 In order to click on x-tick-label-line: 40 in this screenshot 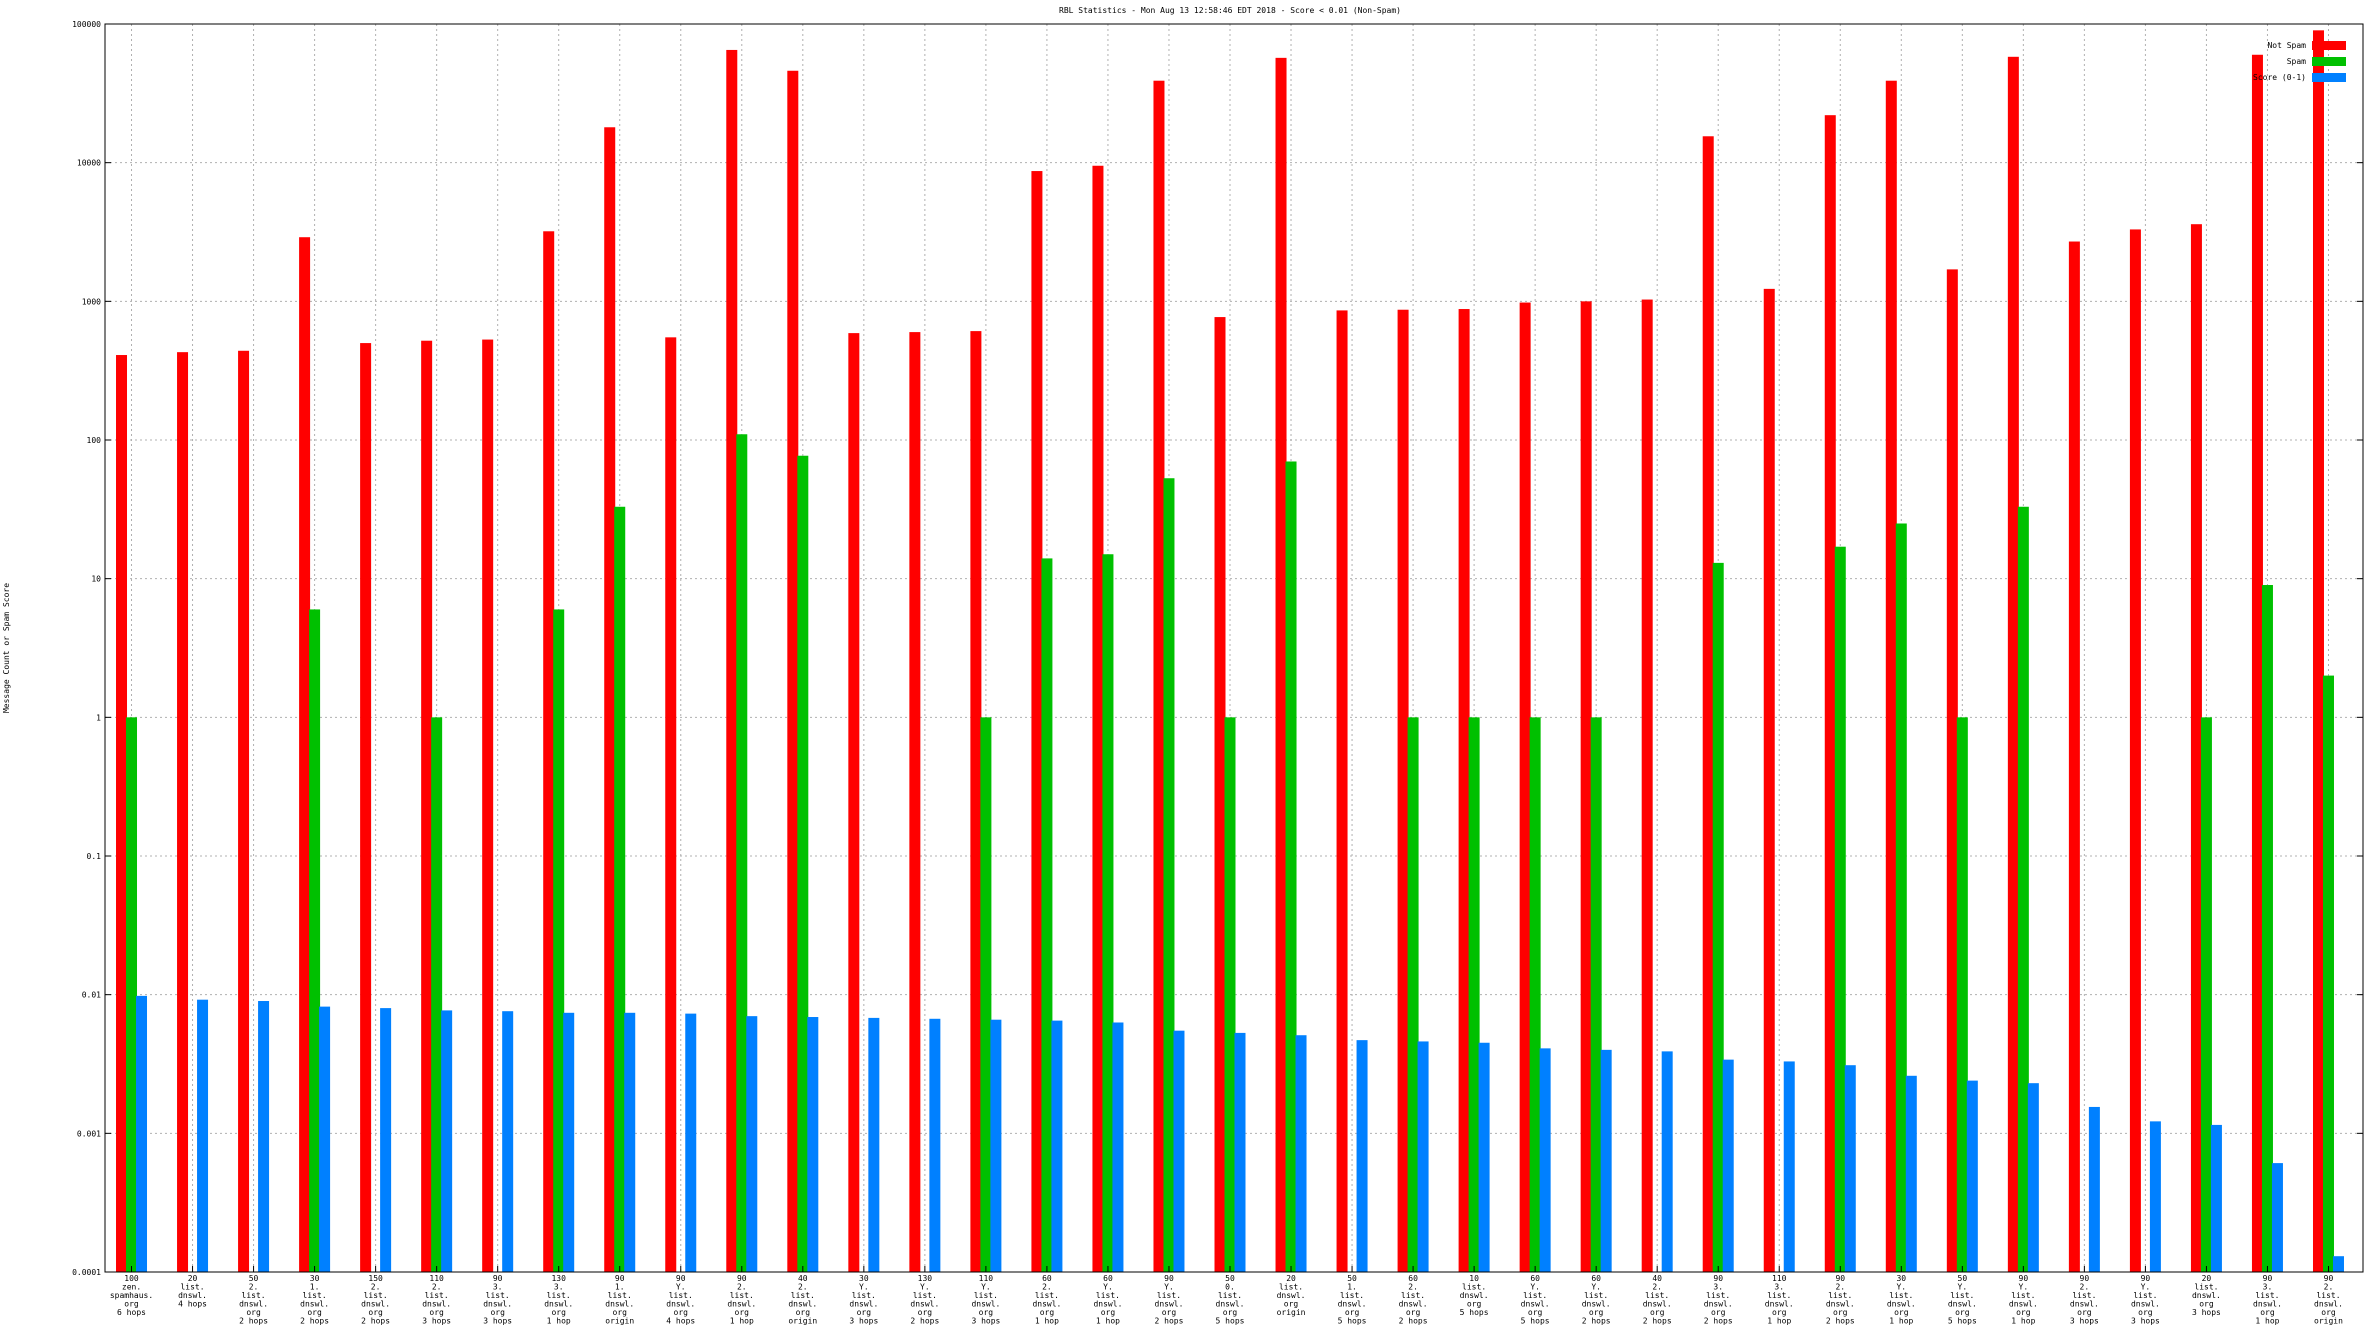, I will do `click(1657, 1278)`.